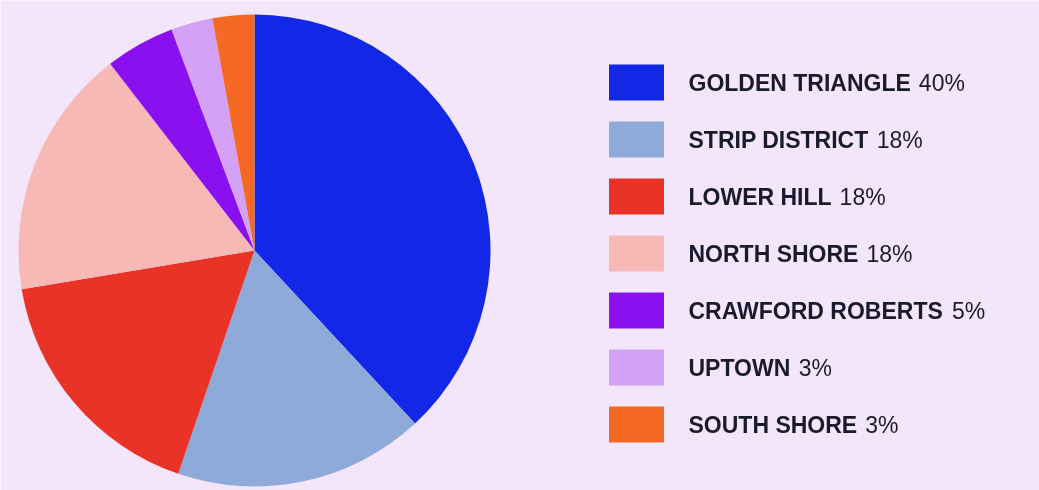 This screenshot has width=1039, height=490. What do you see at coordinates (799, 82) in the screenshot?
I see `legend-label: GOLDEN TRIANGLE` at bounding box center [799, 82].